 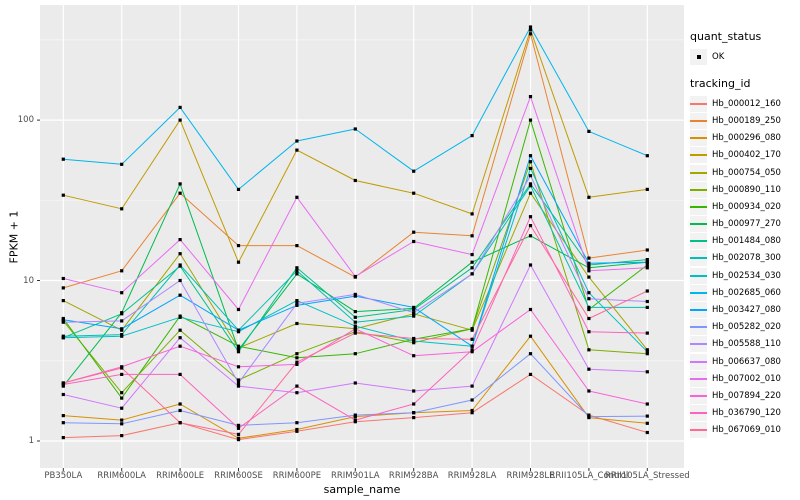 What do you see at coordinates (121, 476) in the screenshot?
I see `x-tick-label: RRIM600LA` at bounding box center [121, 476].